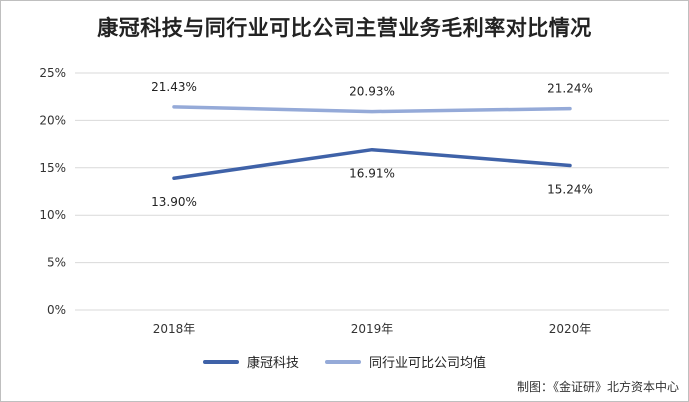 This screenshot has width=689, height=402. Describe the element at coordinates (52, 120) in the screenshot. I see `y-tick-label-4: 20%` at that location.